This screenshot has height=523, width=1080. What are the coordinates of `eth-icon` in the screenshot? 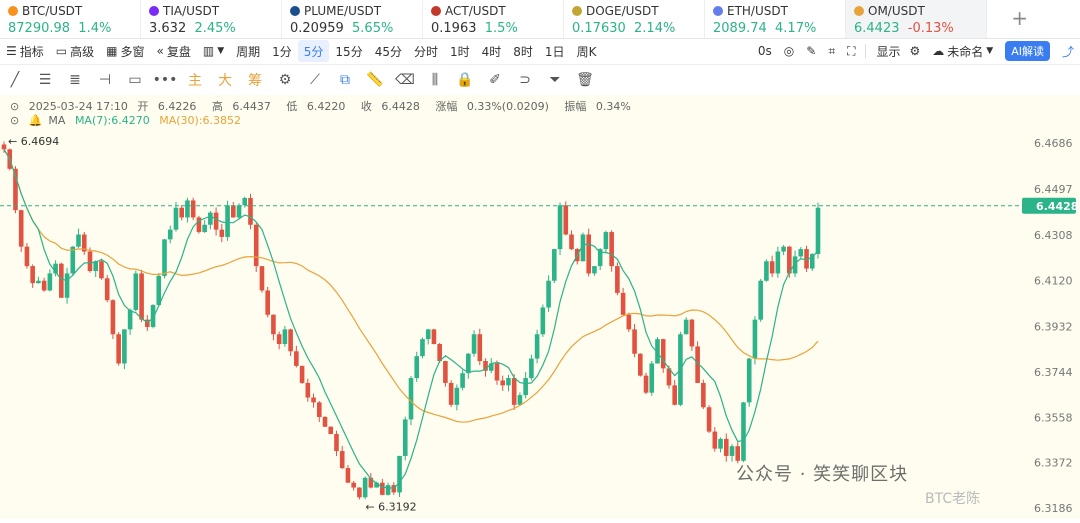 It's located at (718, 11).